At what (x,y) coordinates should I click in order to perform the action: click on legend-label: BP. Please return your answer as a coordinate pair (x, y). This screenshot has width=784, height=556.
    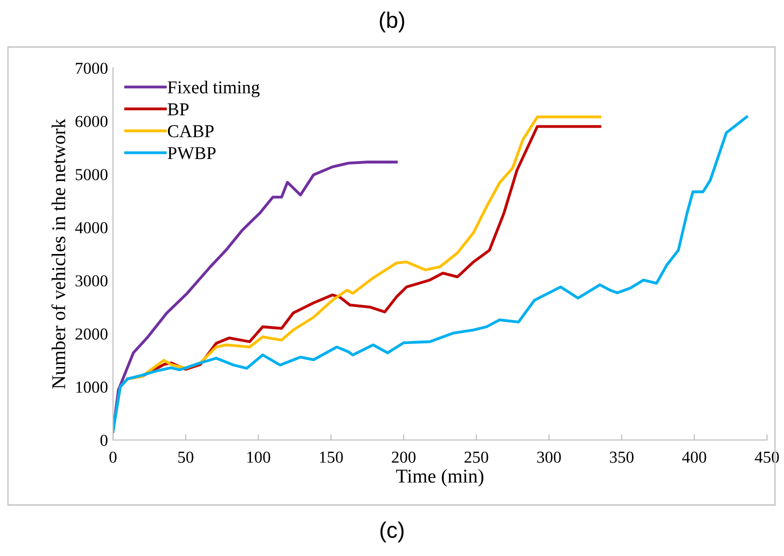
    Looking at the image, I should click on (178, 109).